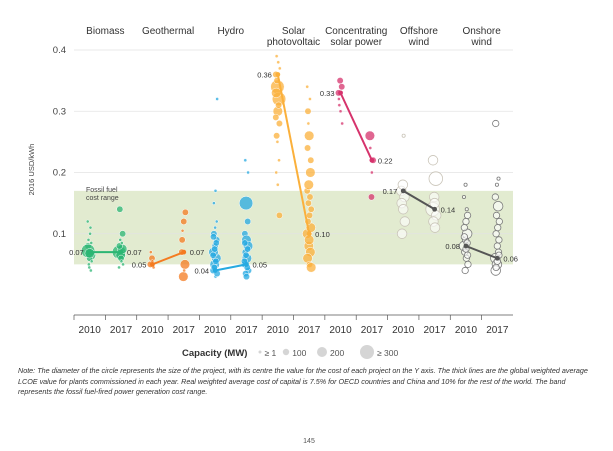  What do you see at coordinates (264, 75) in the screenshot?
I see `average-label: 0.36` at bounding box center [264, 75].